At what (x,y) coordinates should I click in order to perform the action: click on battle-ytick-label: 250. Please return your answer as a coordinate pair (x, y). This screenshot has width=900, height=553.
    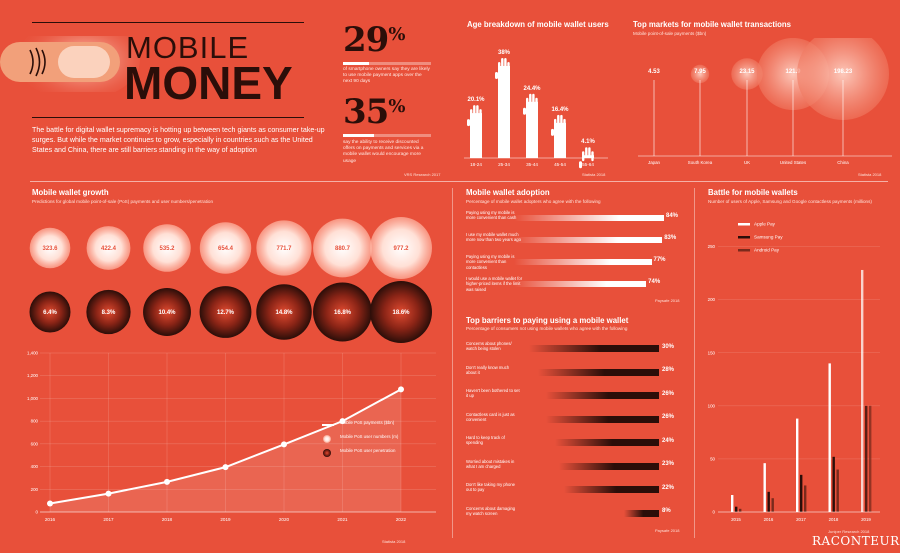
    Looking at the image, I should click on (712, 246).